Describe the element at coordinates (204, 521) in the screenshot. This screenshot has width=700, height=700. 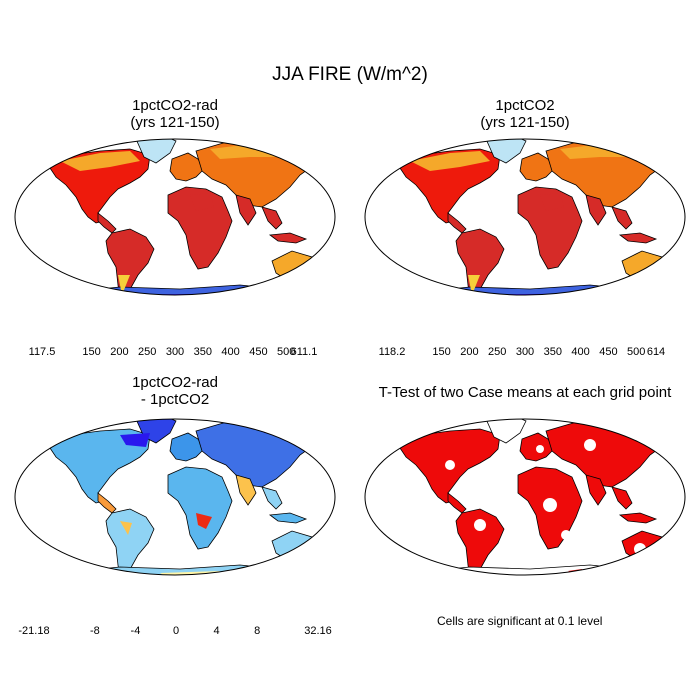
I see `pos-africa` at that location.